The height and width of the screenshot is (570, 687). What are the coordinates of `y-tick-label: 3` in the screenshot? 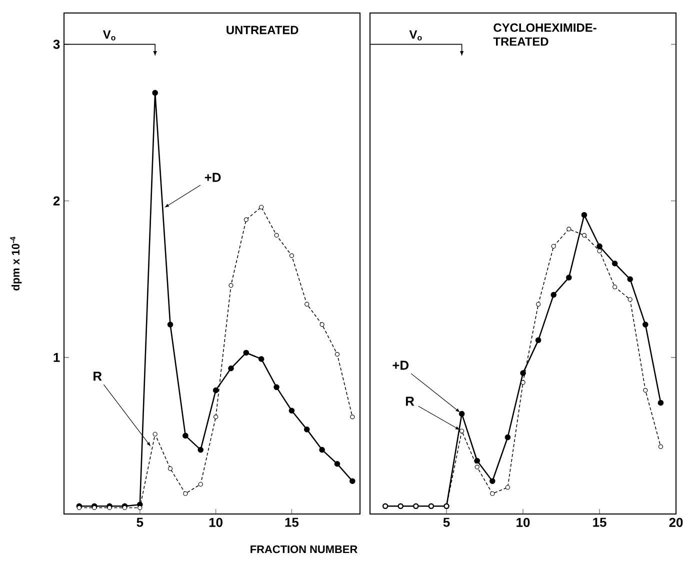 It's located at (56, 44).